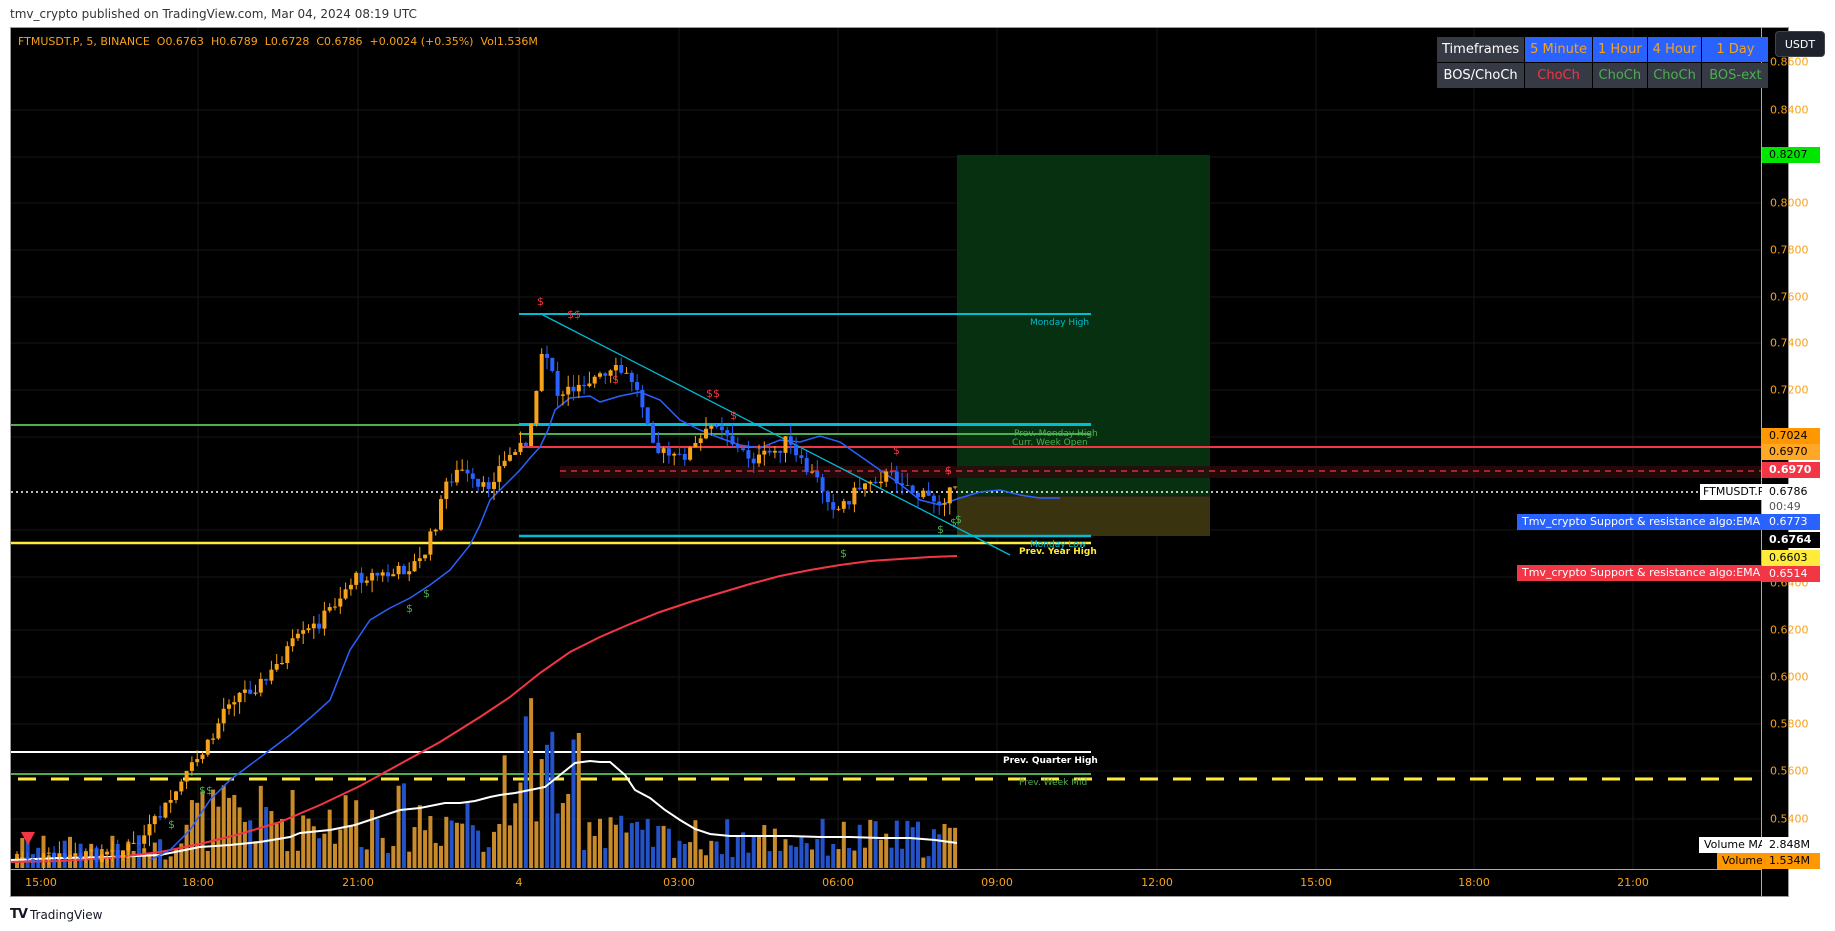  I want to click on price-tick: 0.8000, so click(1789, 203).